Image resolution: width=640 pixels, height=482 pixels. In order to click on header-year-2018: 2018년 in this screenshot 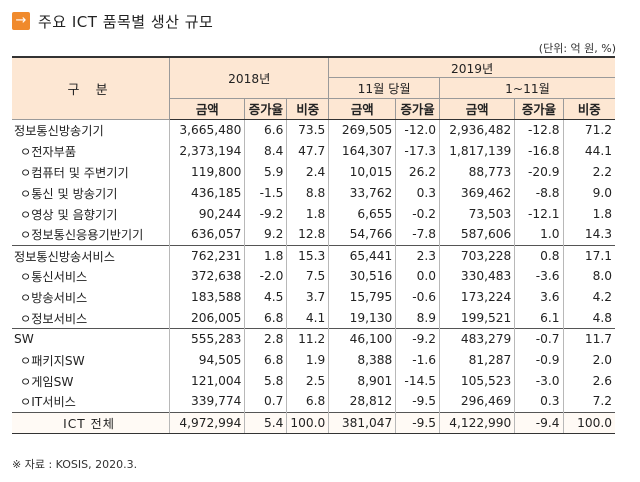, I will do `click(249, 78)`.